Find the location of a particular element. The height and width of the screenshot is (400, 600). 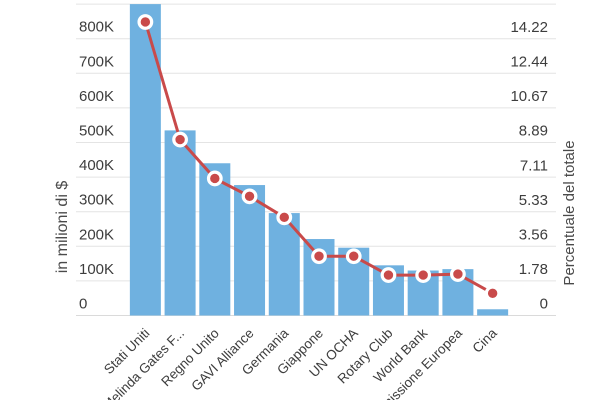

right-axis-tick-label: 0 is located at coordinates (544, 304).